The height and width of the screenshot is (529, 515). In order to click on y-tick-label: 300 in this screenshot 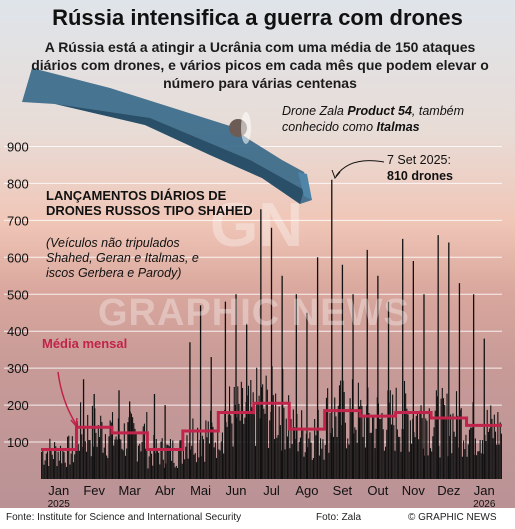, I will do `click(18, 368)`.